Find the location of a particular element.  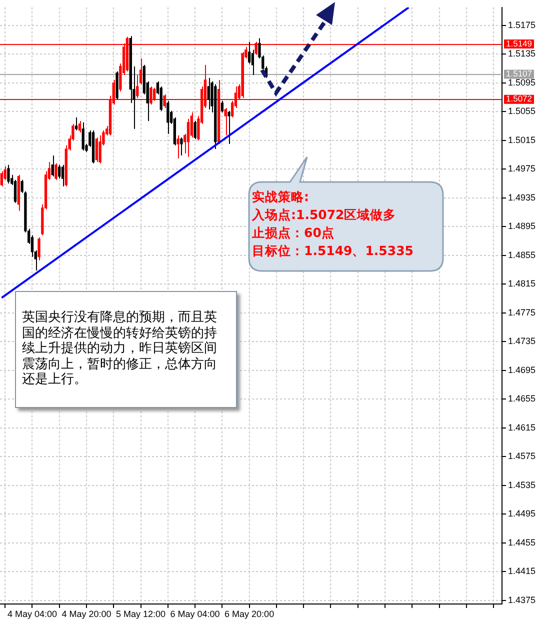

y-tick-label: 1.4815 is located at coordinates (522, 283).